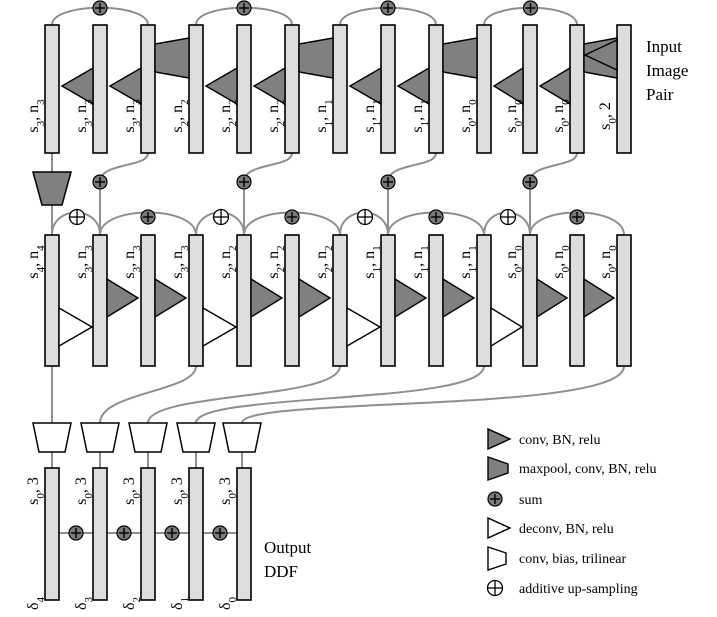 This screenshot has height=617, width=717. I want to click on ddf-bar, so click(52, 534).